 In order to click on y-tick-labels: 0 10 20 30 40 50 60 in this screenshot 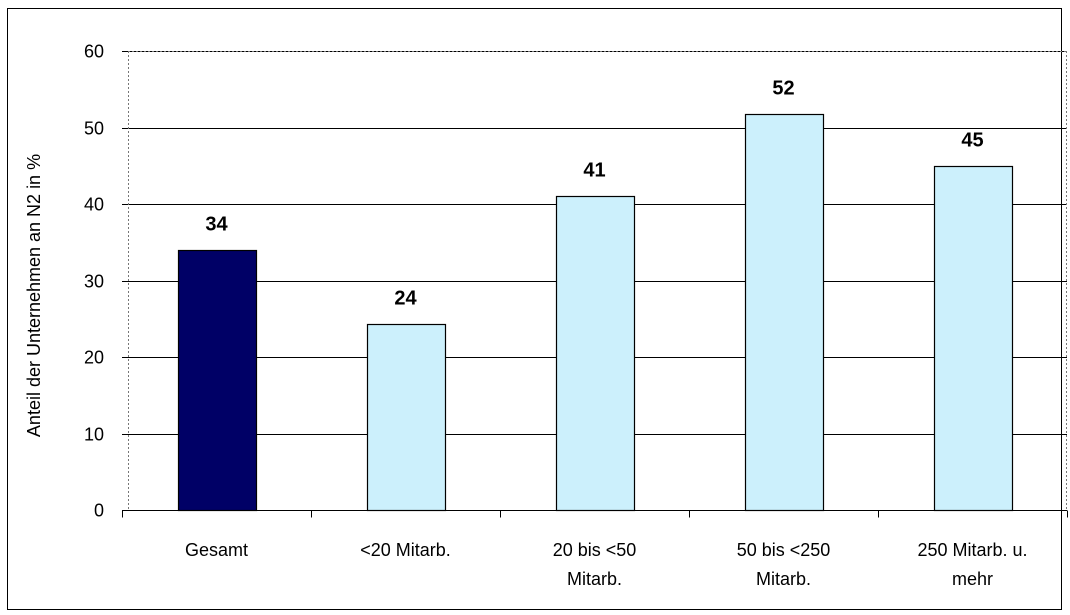, I will do `click(94, 281)`.